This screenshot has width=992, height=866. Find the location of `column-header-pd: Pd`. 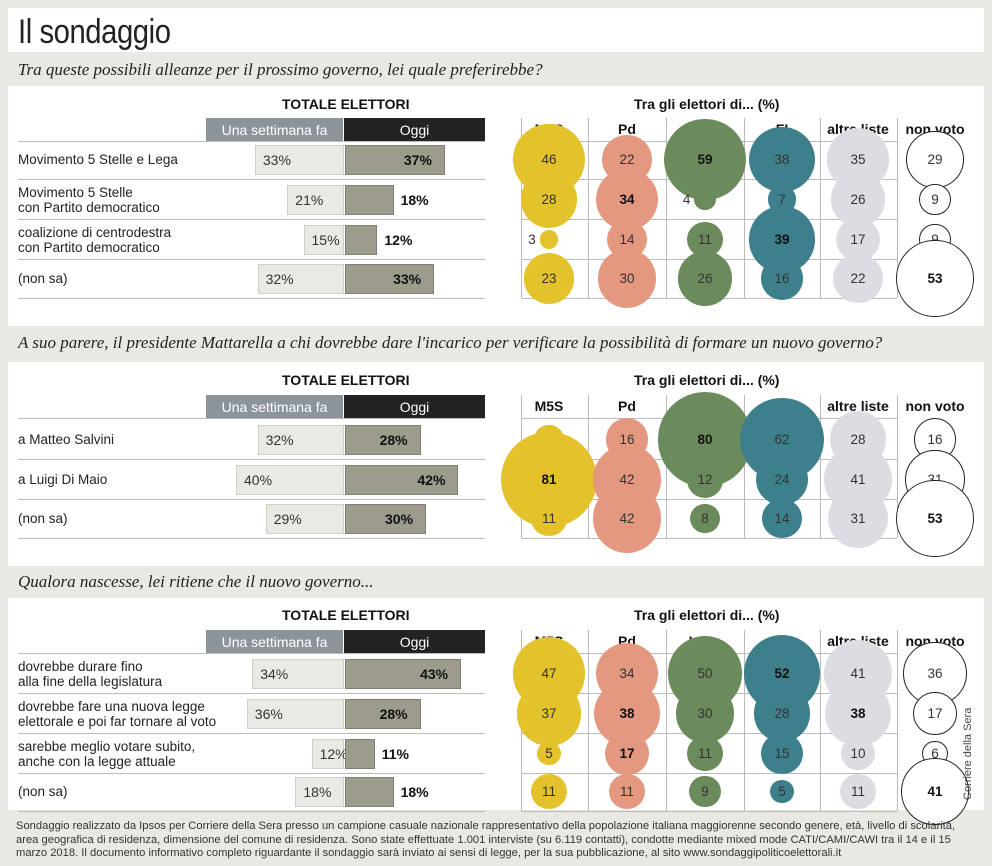

column-header-pd: Pd is located at coordinates (627, 406).